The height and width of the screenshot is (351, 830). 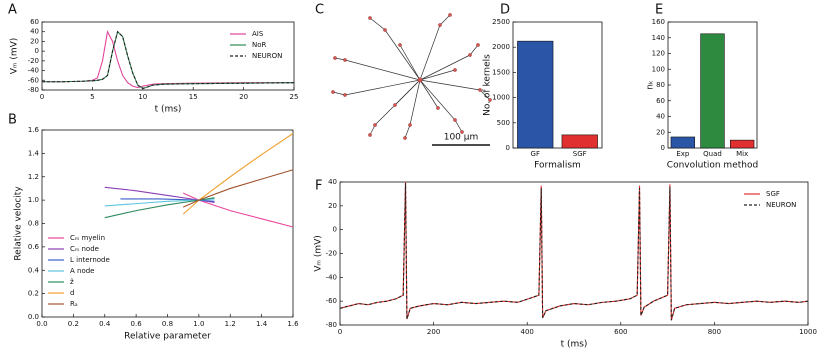 What do you see at coordinates (658, 54) in the screenshot?
I see `y-tick-label: 120` at bounding box center [658, 54].